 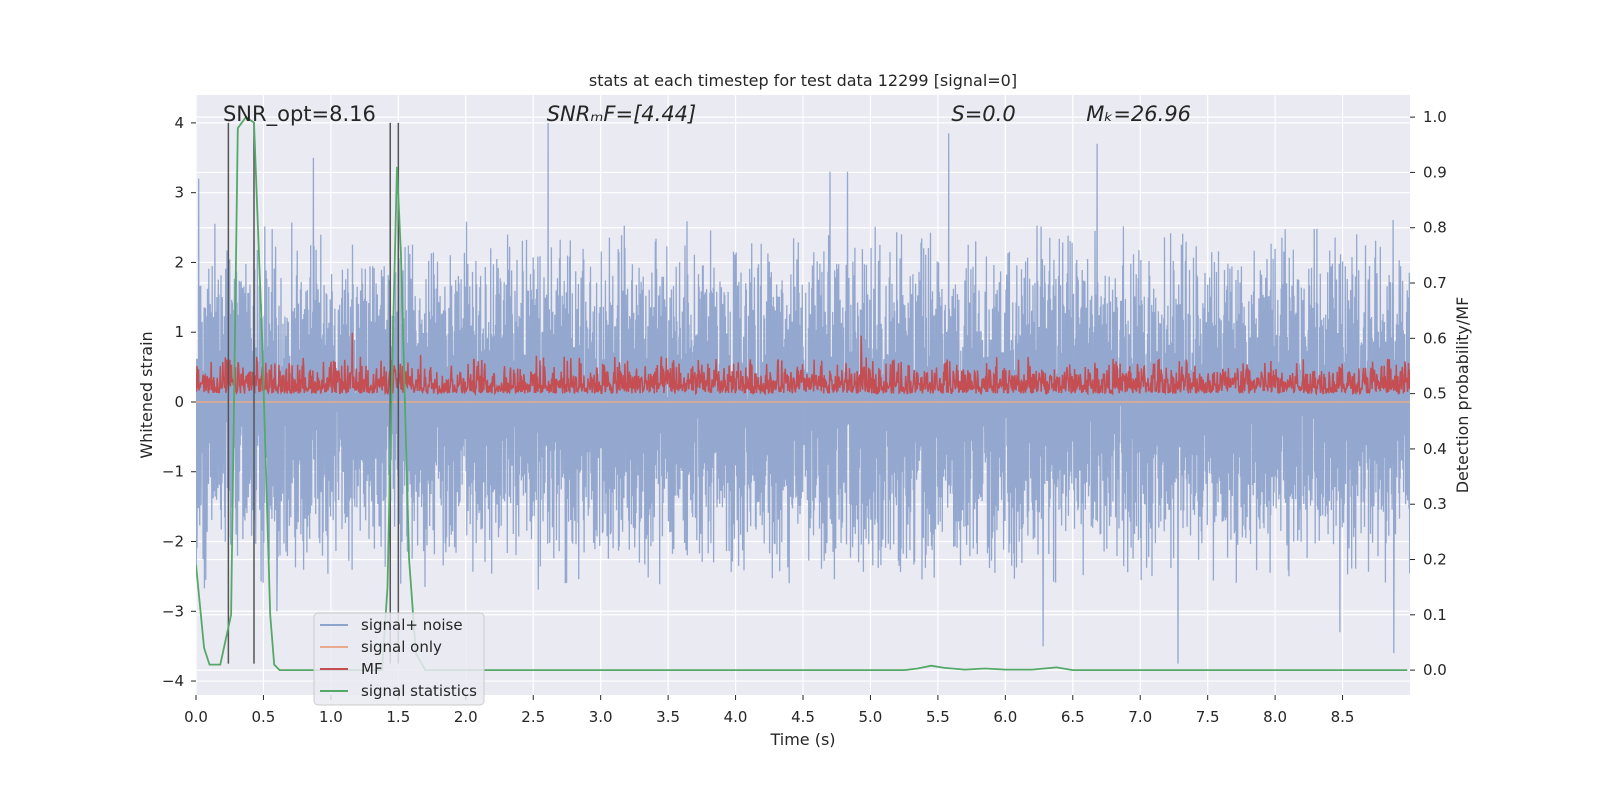 I want to click on legend-box, so click(x=399, y=659).